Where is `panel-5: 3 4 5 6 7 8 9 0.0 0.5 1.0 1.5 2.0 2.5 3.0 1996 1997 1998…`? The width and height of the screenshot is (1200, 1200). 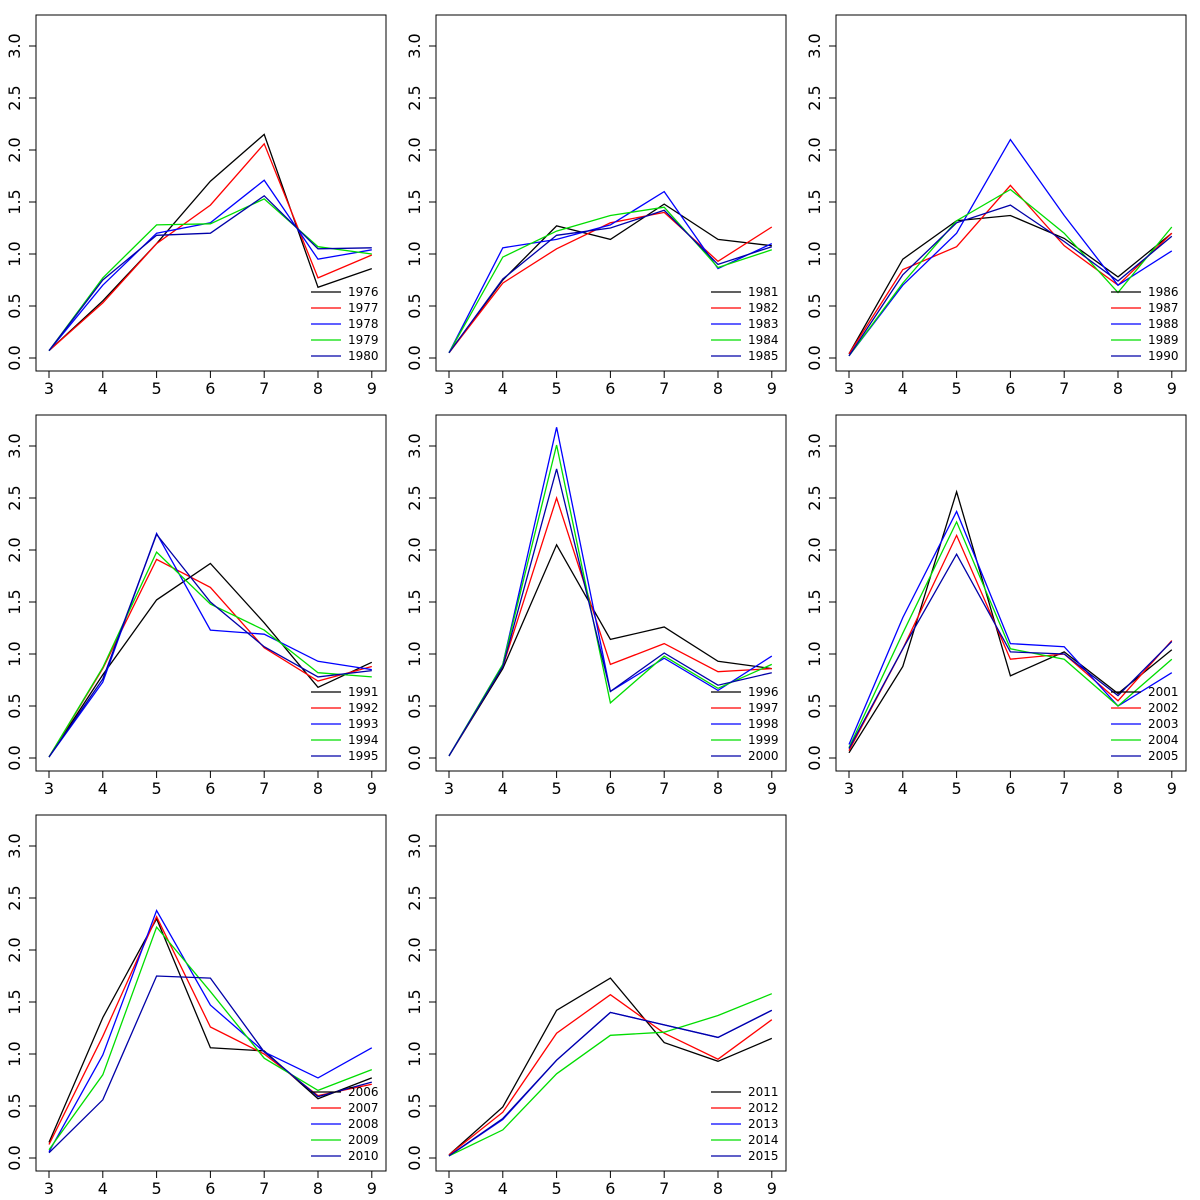
panel-5: 3 4 5 6 7 8 9 0.0 0.5 1.0 1.5 2.0 2.5 3.0 1996 1997 1998… is located at coordinates (596, 606).